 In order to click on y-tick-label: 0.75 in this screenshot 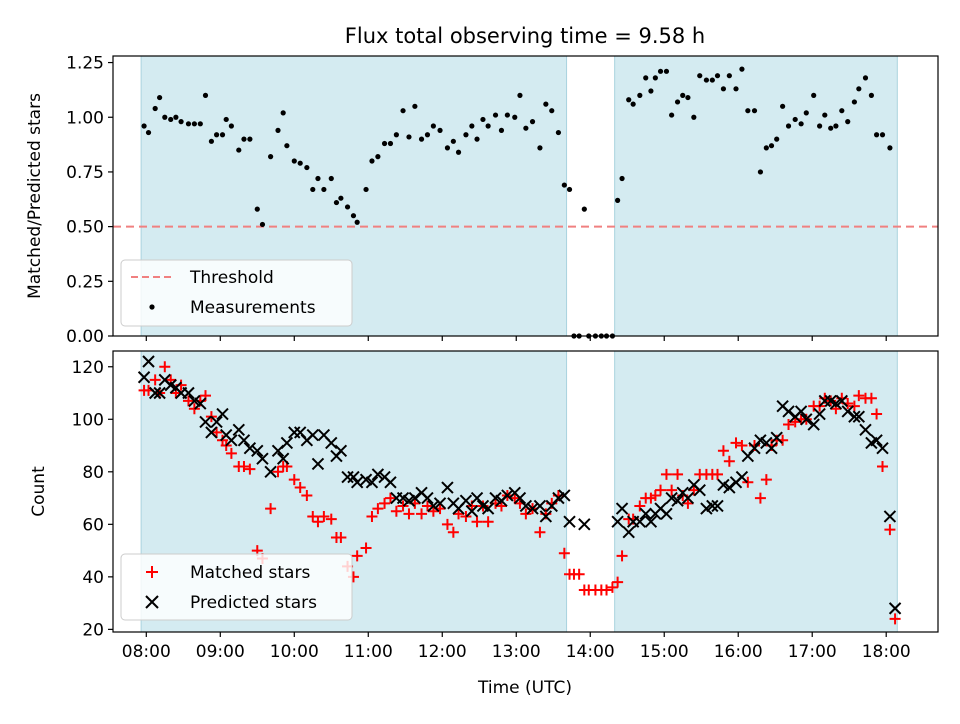, I will do `click(85, 173)`.